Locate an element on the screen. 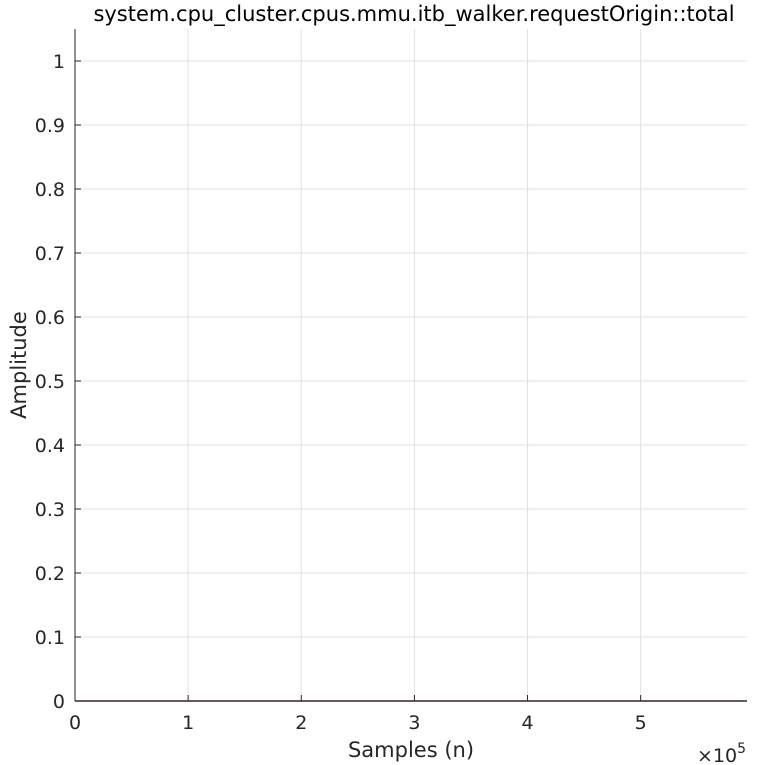 The width and height of the screenshot is (764, 765). x-axis-exponent: ×105 is located at coordinates (721, 753).